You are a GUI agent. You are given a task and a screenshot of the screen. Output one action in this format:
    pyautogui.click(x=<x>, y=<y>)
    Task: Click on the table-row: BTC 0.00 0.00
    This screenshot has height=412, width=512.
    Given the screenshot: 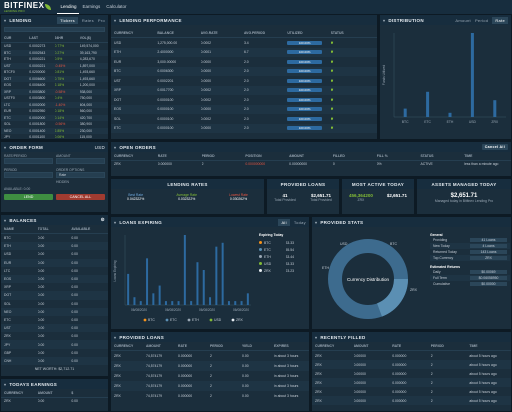 What is the action you would take?
    pyautogui.click(x=54, y=238)
    